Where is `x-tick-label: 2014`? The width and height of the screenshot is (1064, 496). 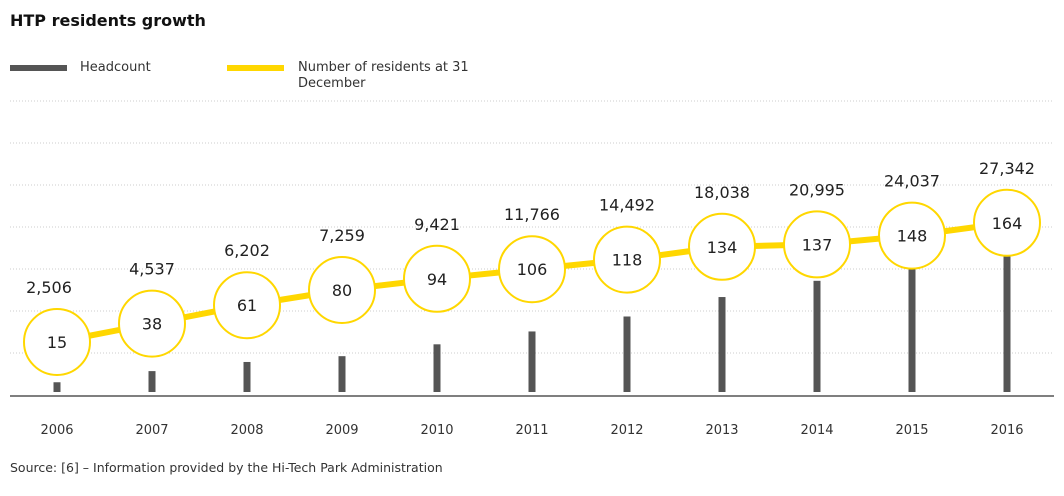 x-tick-label: 2014 is located at coordinates (816, 430).